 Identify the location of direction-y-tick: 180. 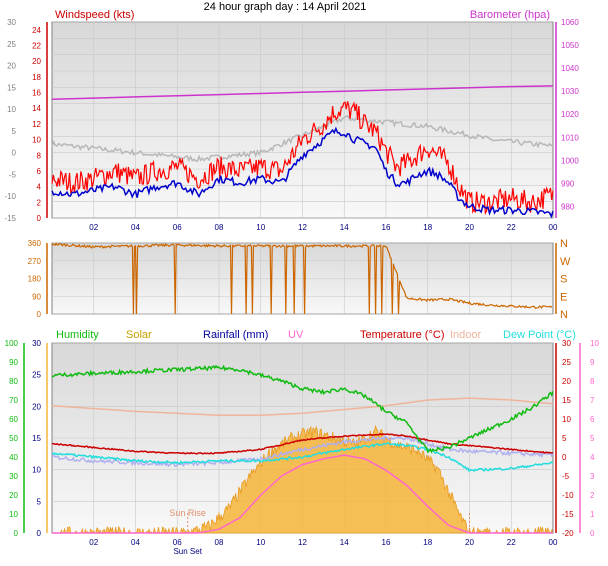
(35, 279).